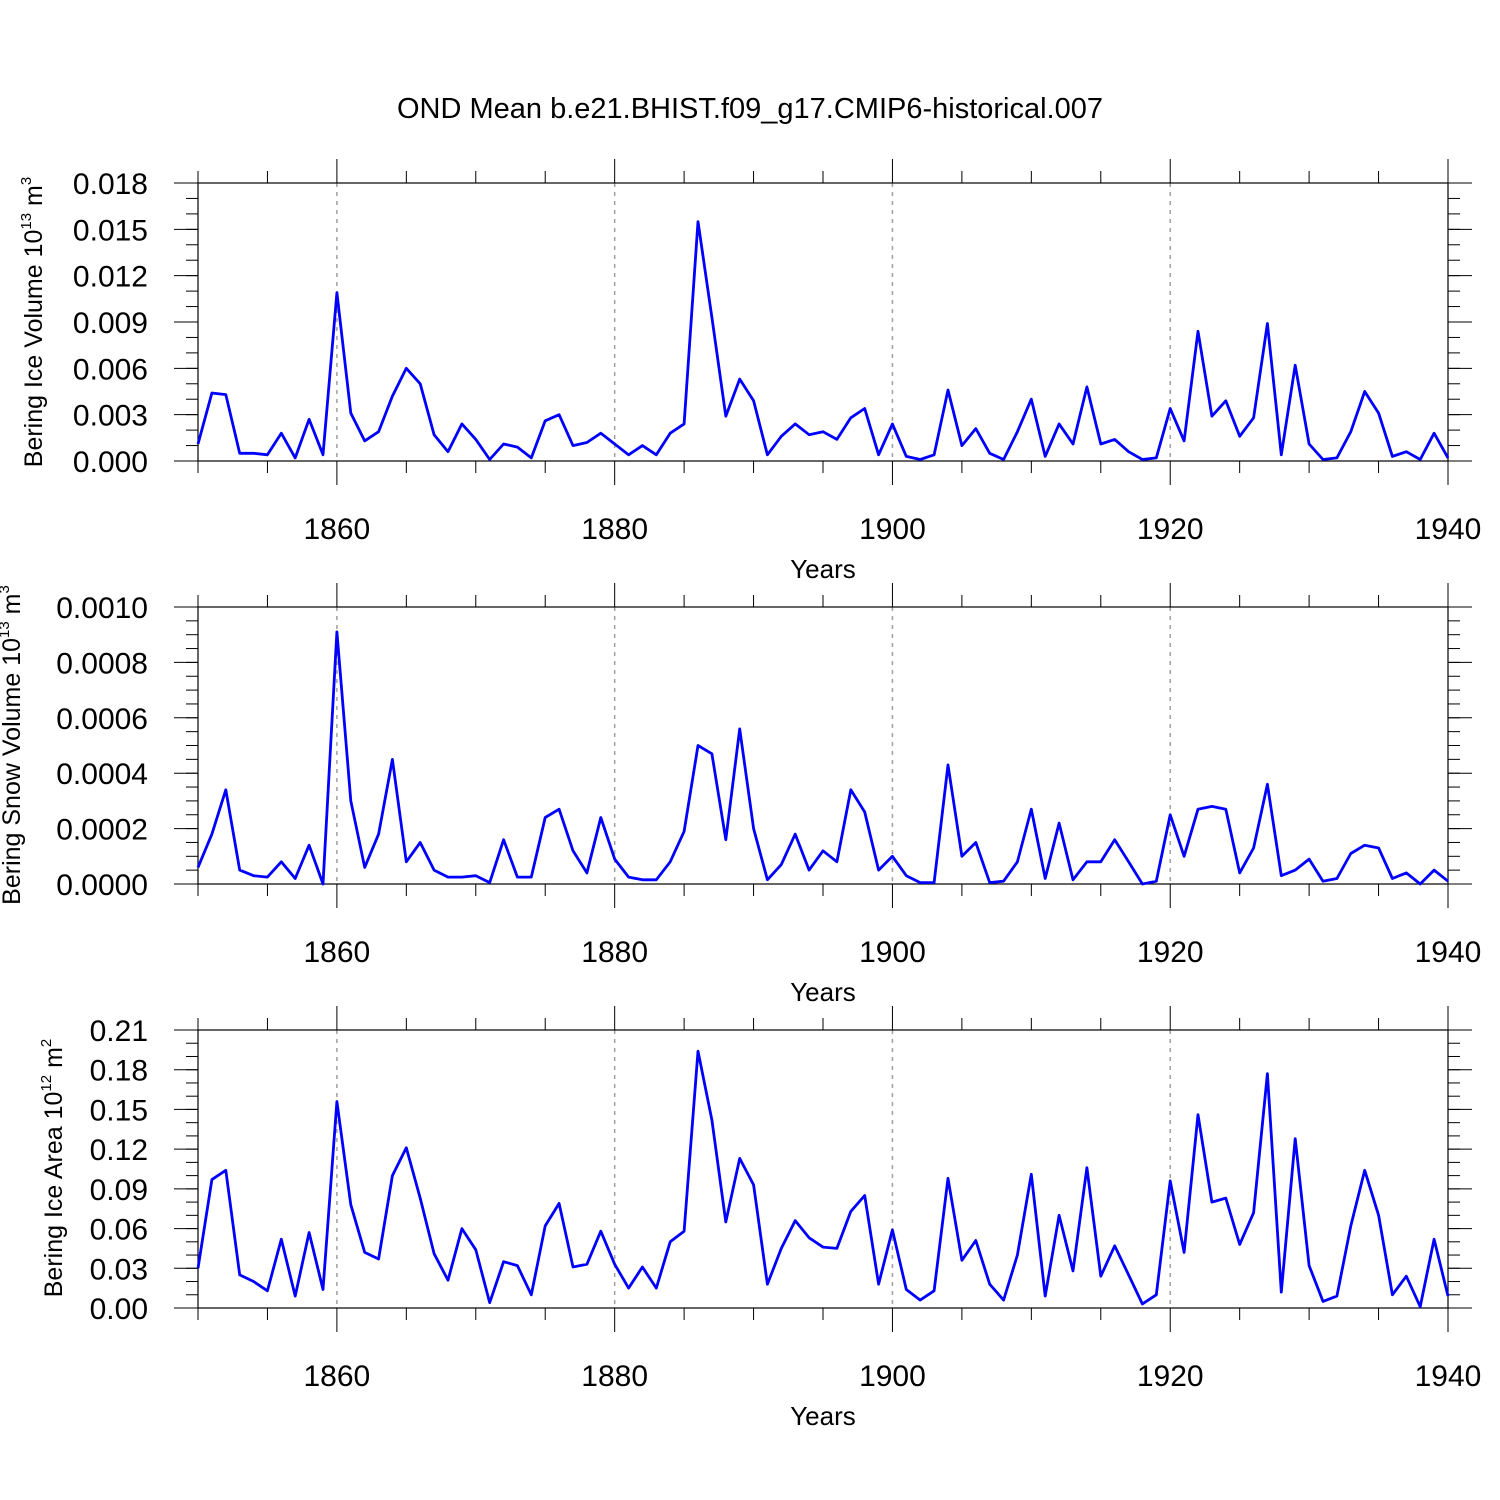 The width and height of the screenshot is (1500, 1500). Describe the element at coordinates (102, 747) in the screenshot. I see `y-tick-labels: 0.0000 0.0002 0.0004 0.0006 0.0008 0.0010` at that location.